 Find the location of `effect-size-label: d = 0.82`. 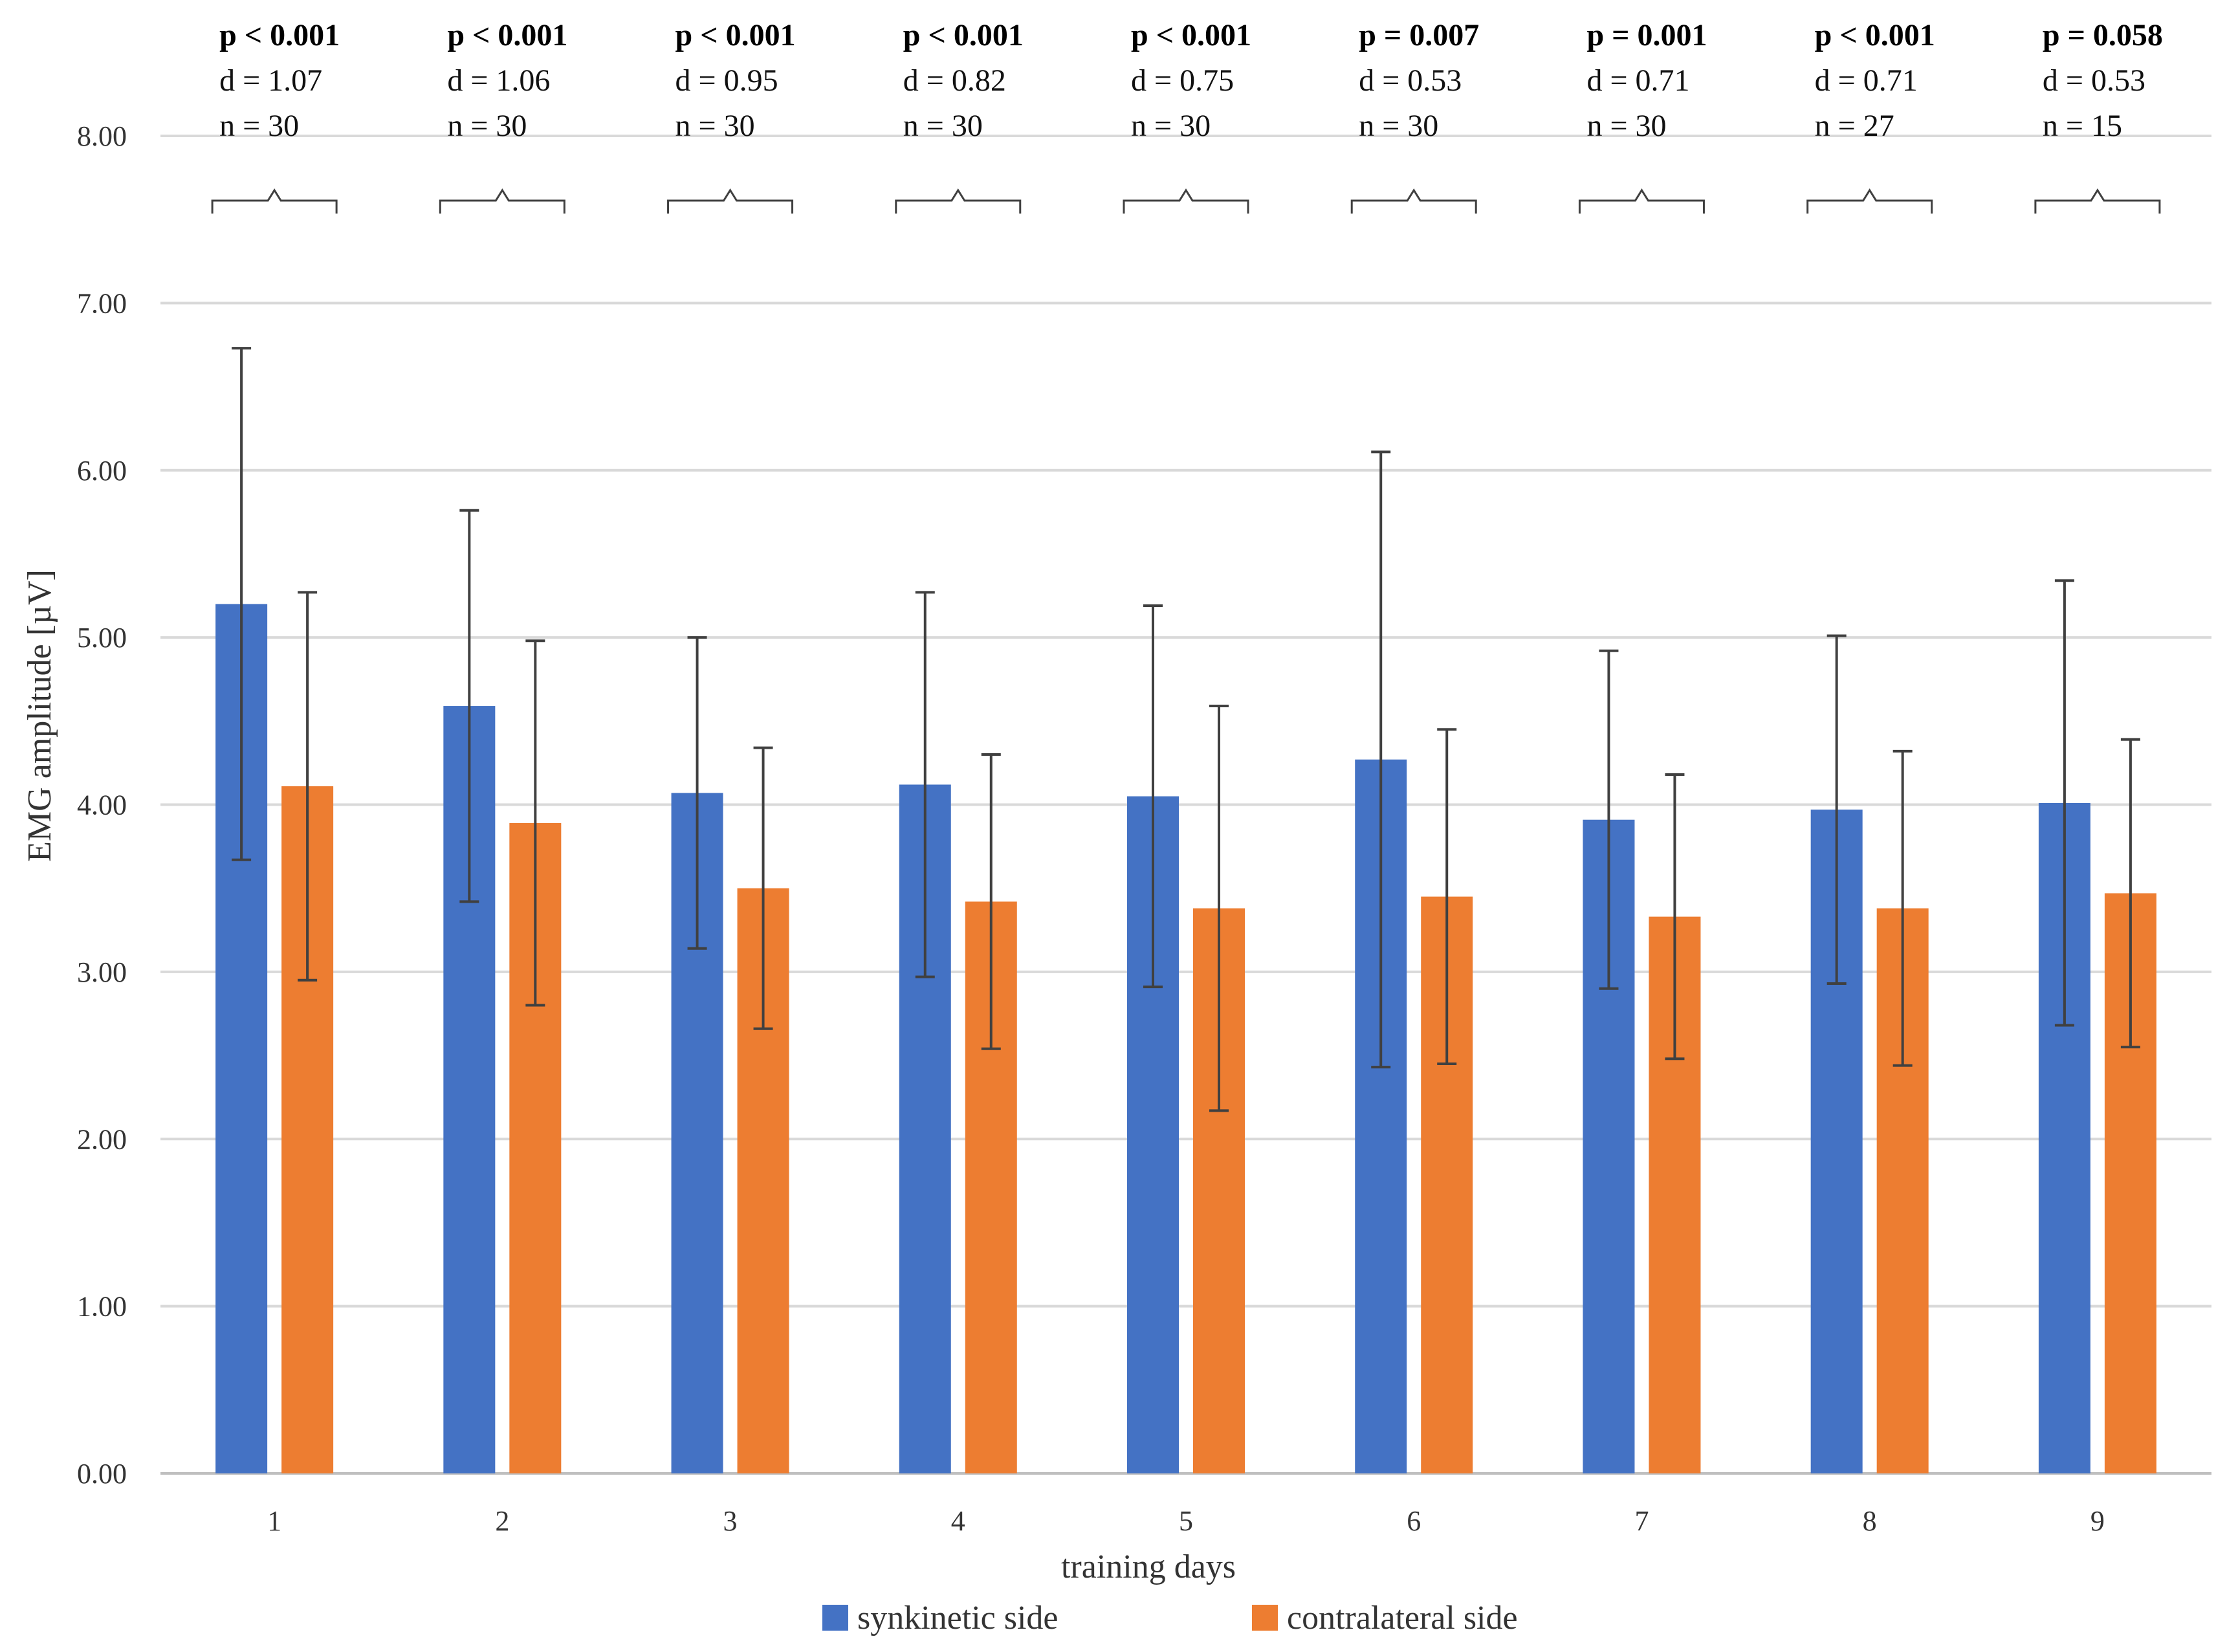

effect-size-label: d = 0.82 is located at coordinates (954, 80).